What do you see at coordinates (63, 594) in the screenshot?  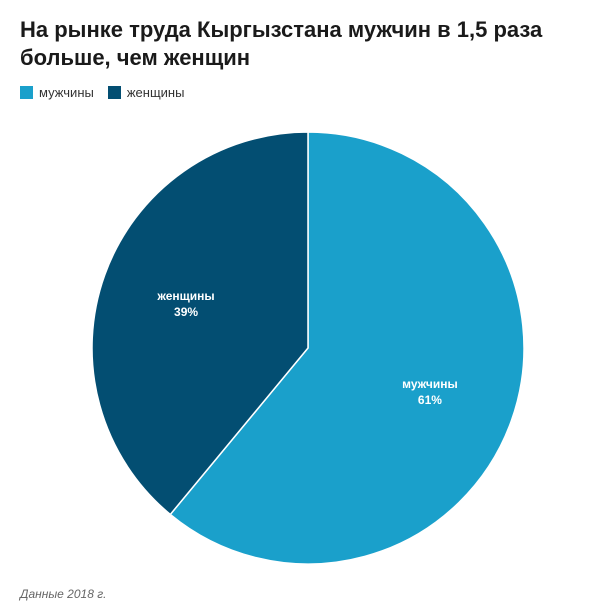 I see `source-note: Данные 2018 г.` at bounding box center [63, 594].